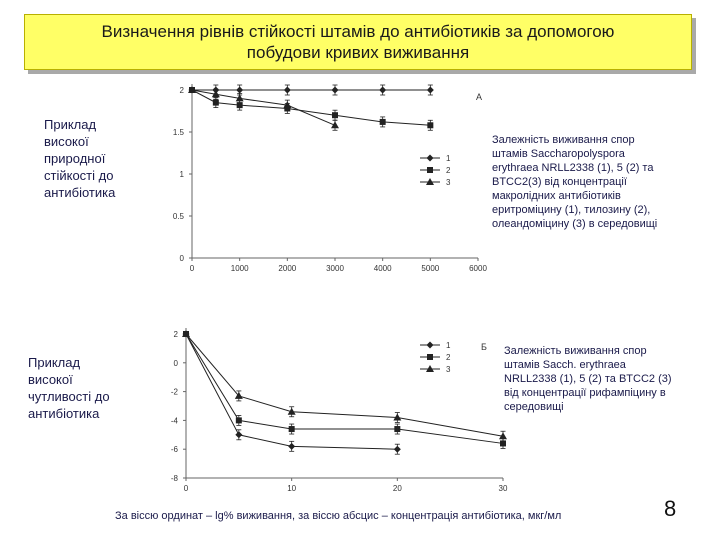 The height and width of the screenshot is (540, 720). Describe the element at coordinates (175, 392) in the screenshot. I see `y-tick-label: -2` at that location.